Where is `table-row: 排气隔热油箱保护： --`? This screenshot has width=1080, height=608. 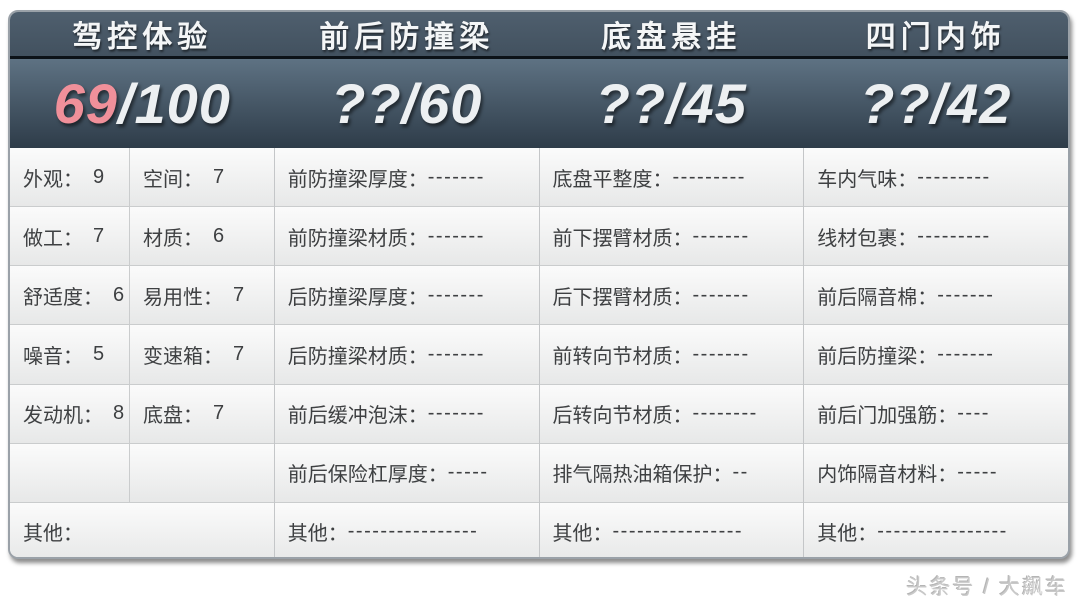 table-row: 排气隔热油箱保护： -- is located at coordinates (671, 473).